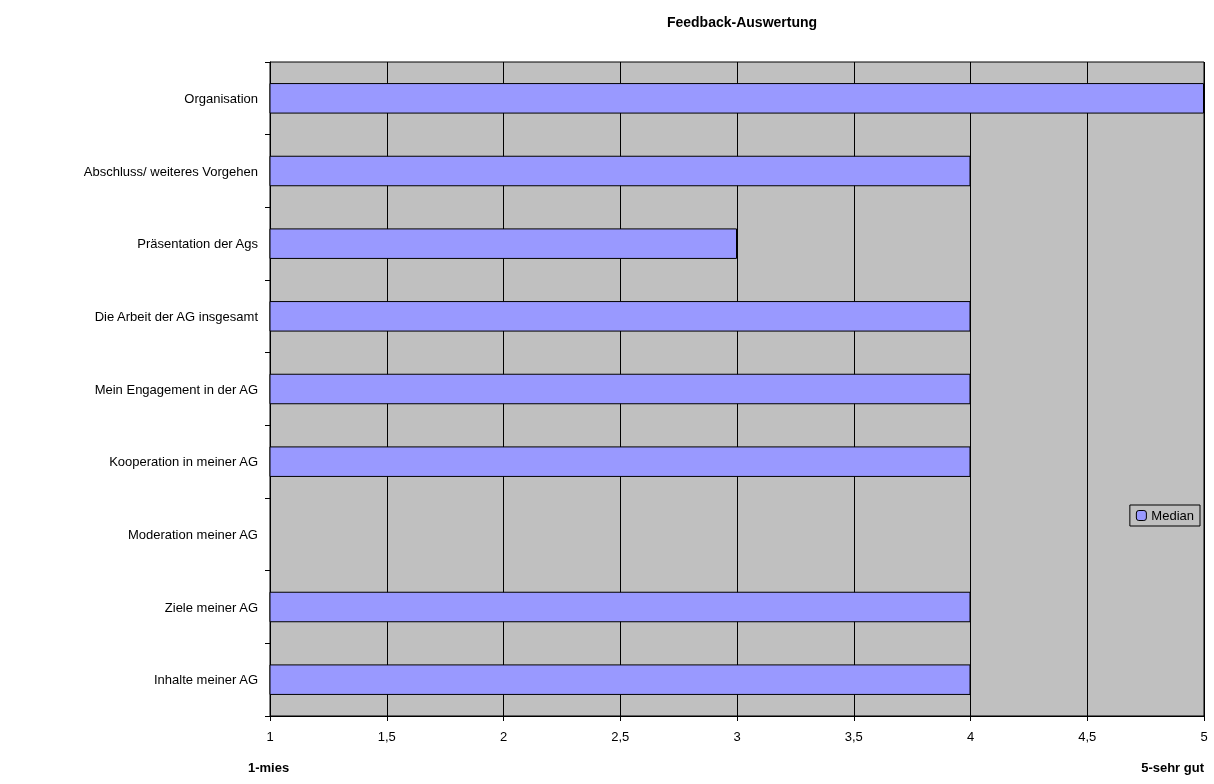 The width and height of the screenshot is (1214, 784). I want to click on x-tick-label: 4,5, so click(1087, 736).